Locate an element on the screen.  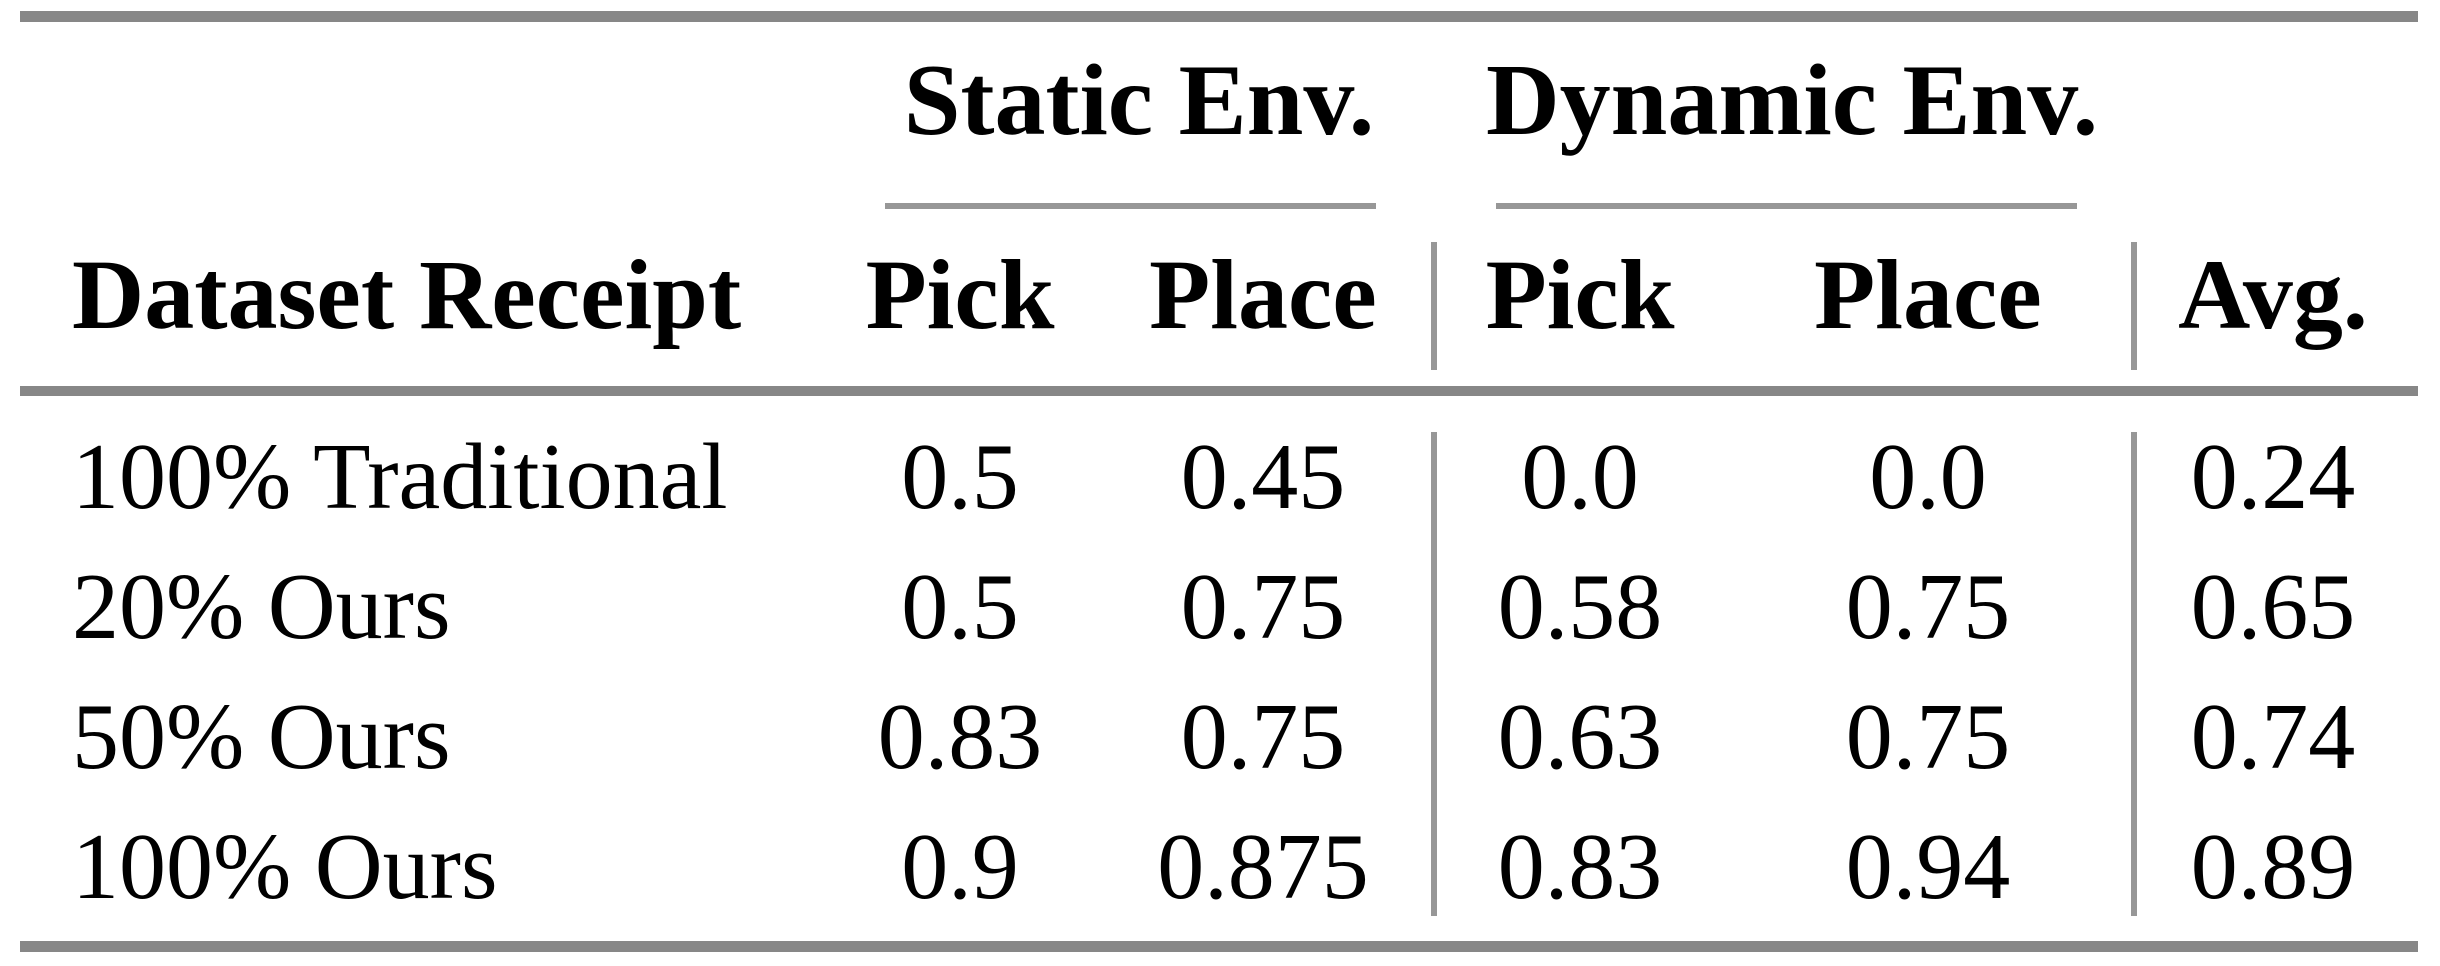
row-label: 100% Traditional is located at coordinates (400, 477).